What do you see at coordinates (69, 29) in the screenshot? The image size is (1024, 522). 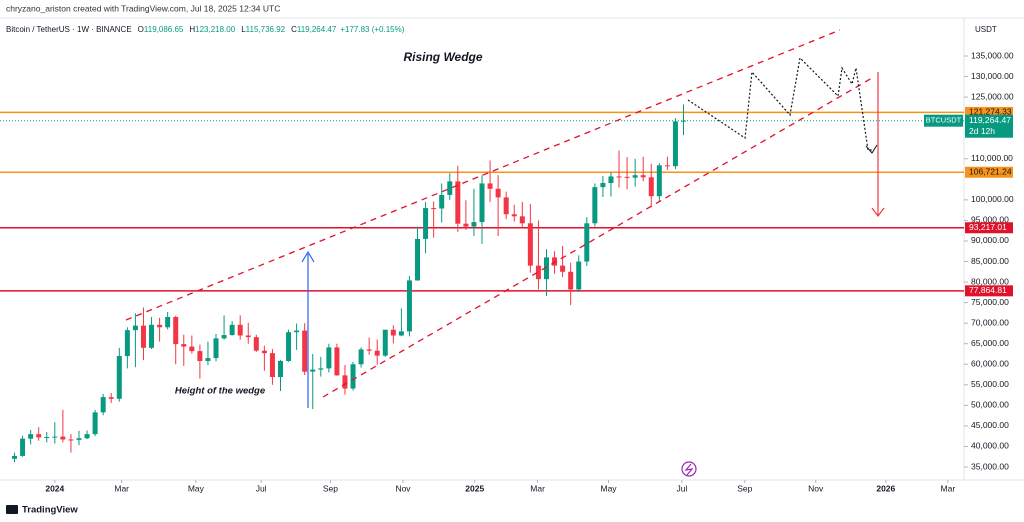 I see `symbol: Bitcoin / TetherUS · 1W · BINANCE` at bounding box center [69, 29].